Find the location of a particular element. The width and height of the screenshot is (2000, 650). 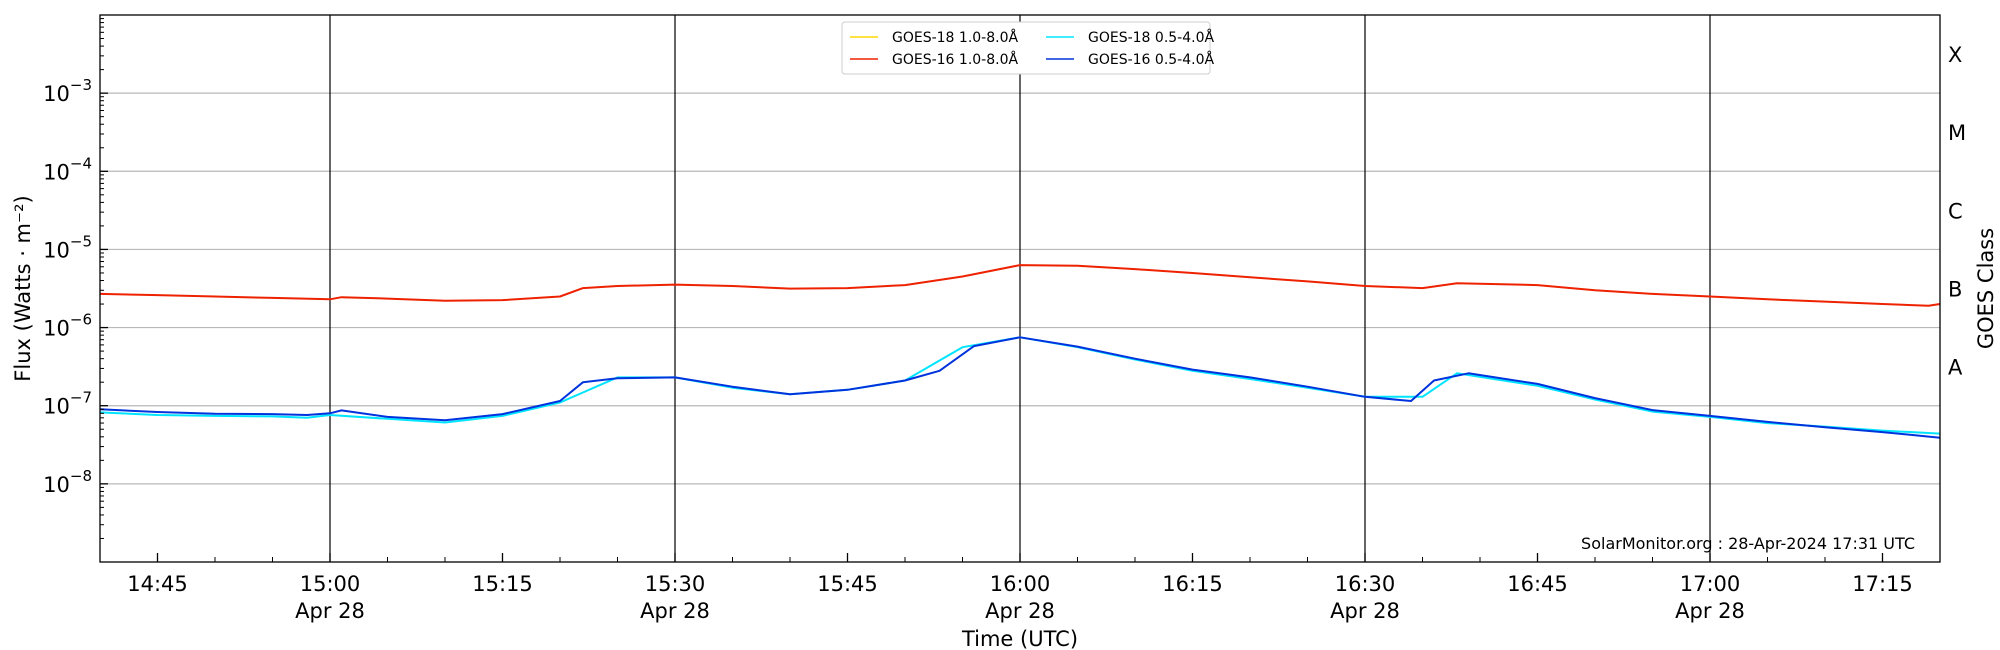

y-tick-label: 10⁻⁷ is located at coordinates (67, 404).